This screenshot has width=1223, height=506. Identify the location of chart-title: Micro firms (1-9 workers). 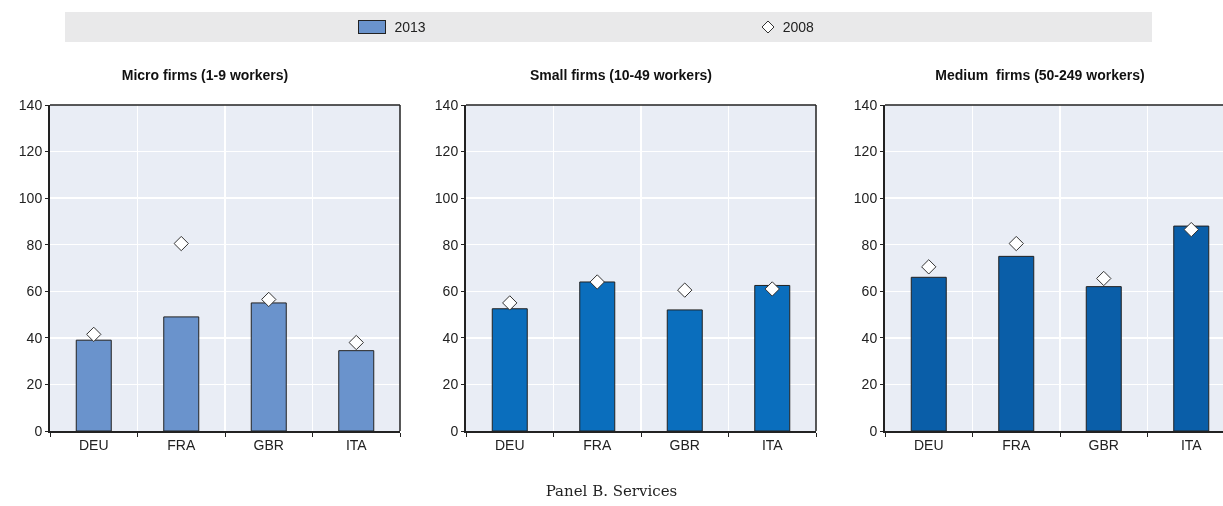
(205, 74).